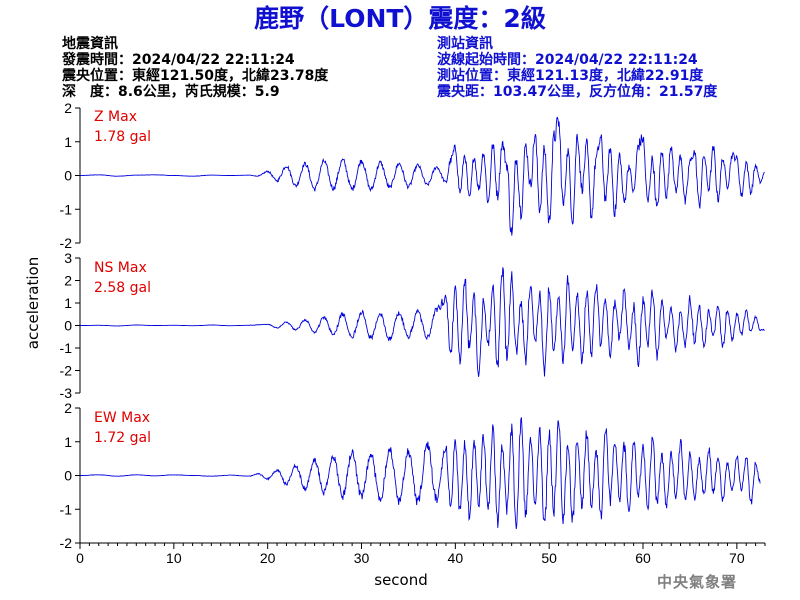  I want to click on quake-info-heading: 地震資訊, so click(90, 44).